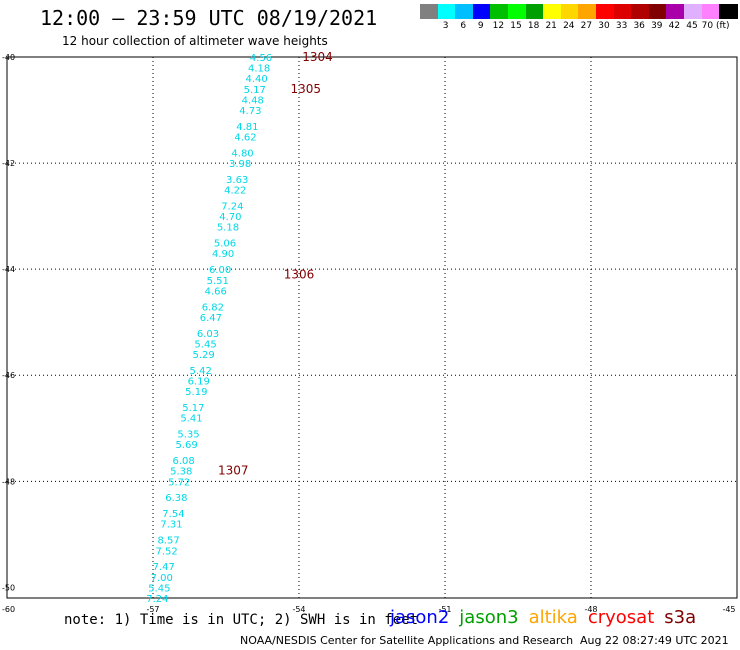 This screenshot has width=740, height=650. Describe the element at coordinates (230, 217) in the screenshot. I see `wave-height-point: 4.70` at that location.